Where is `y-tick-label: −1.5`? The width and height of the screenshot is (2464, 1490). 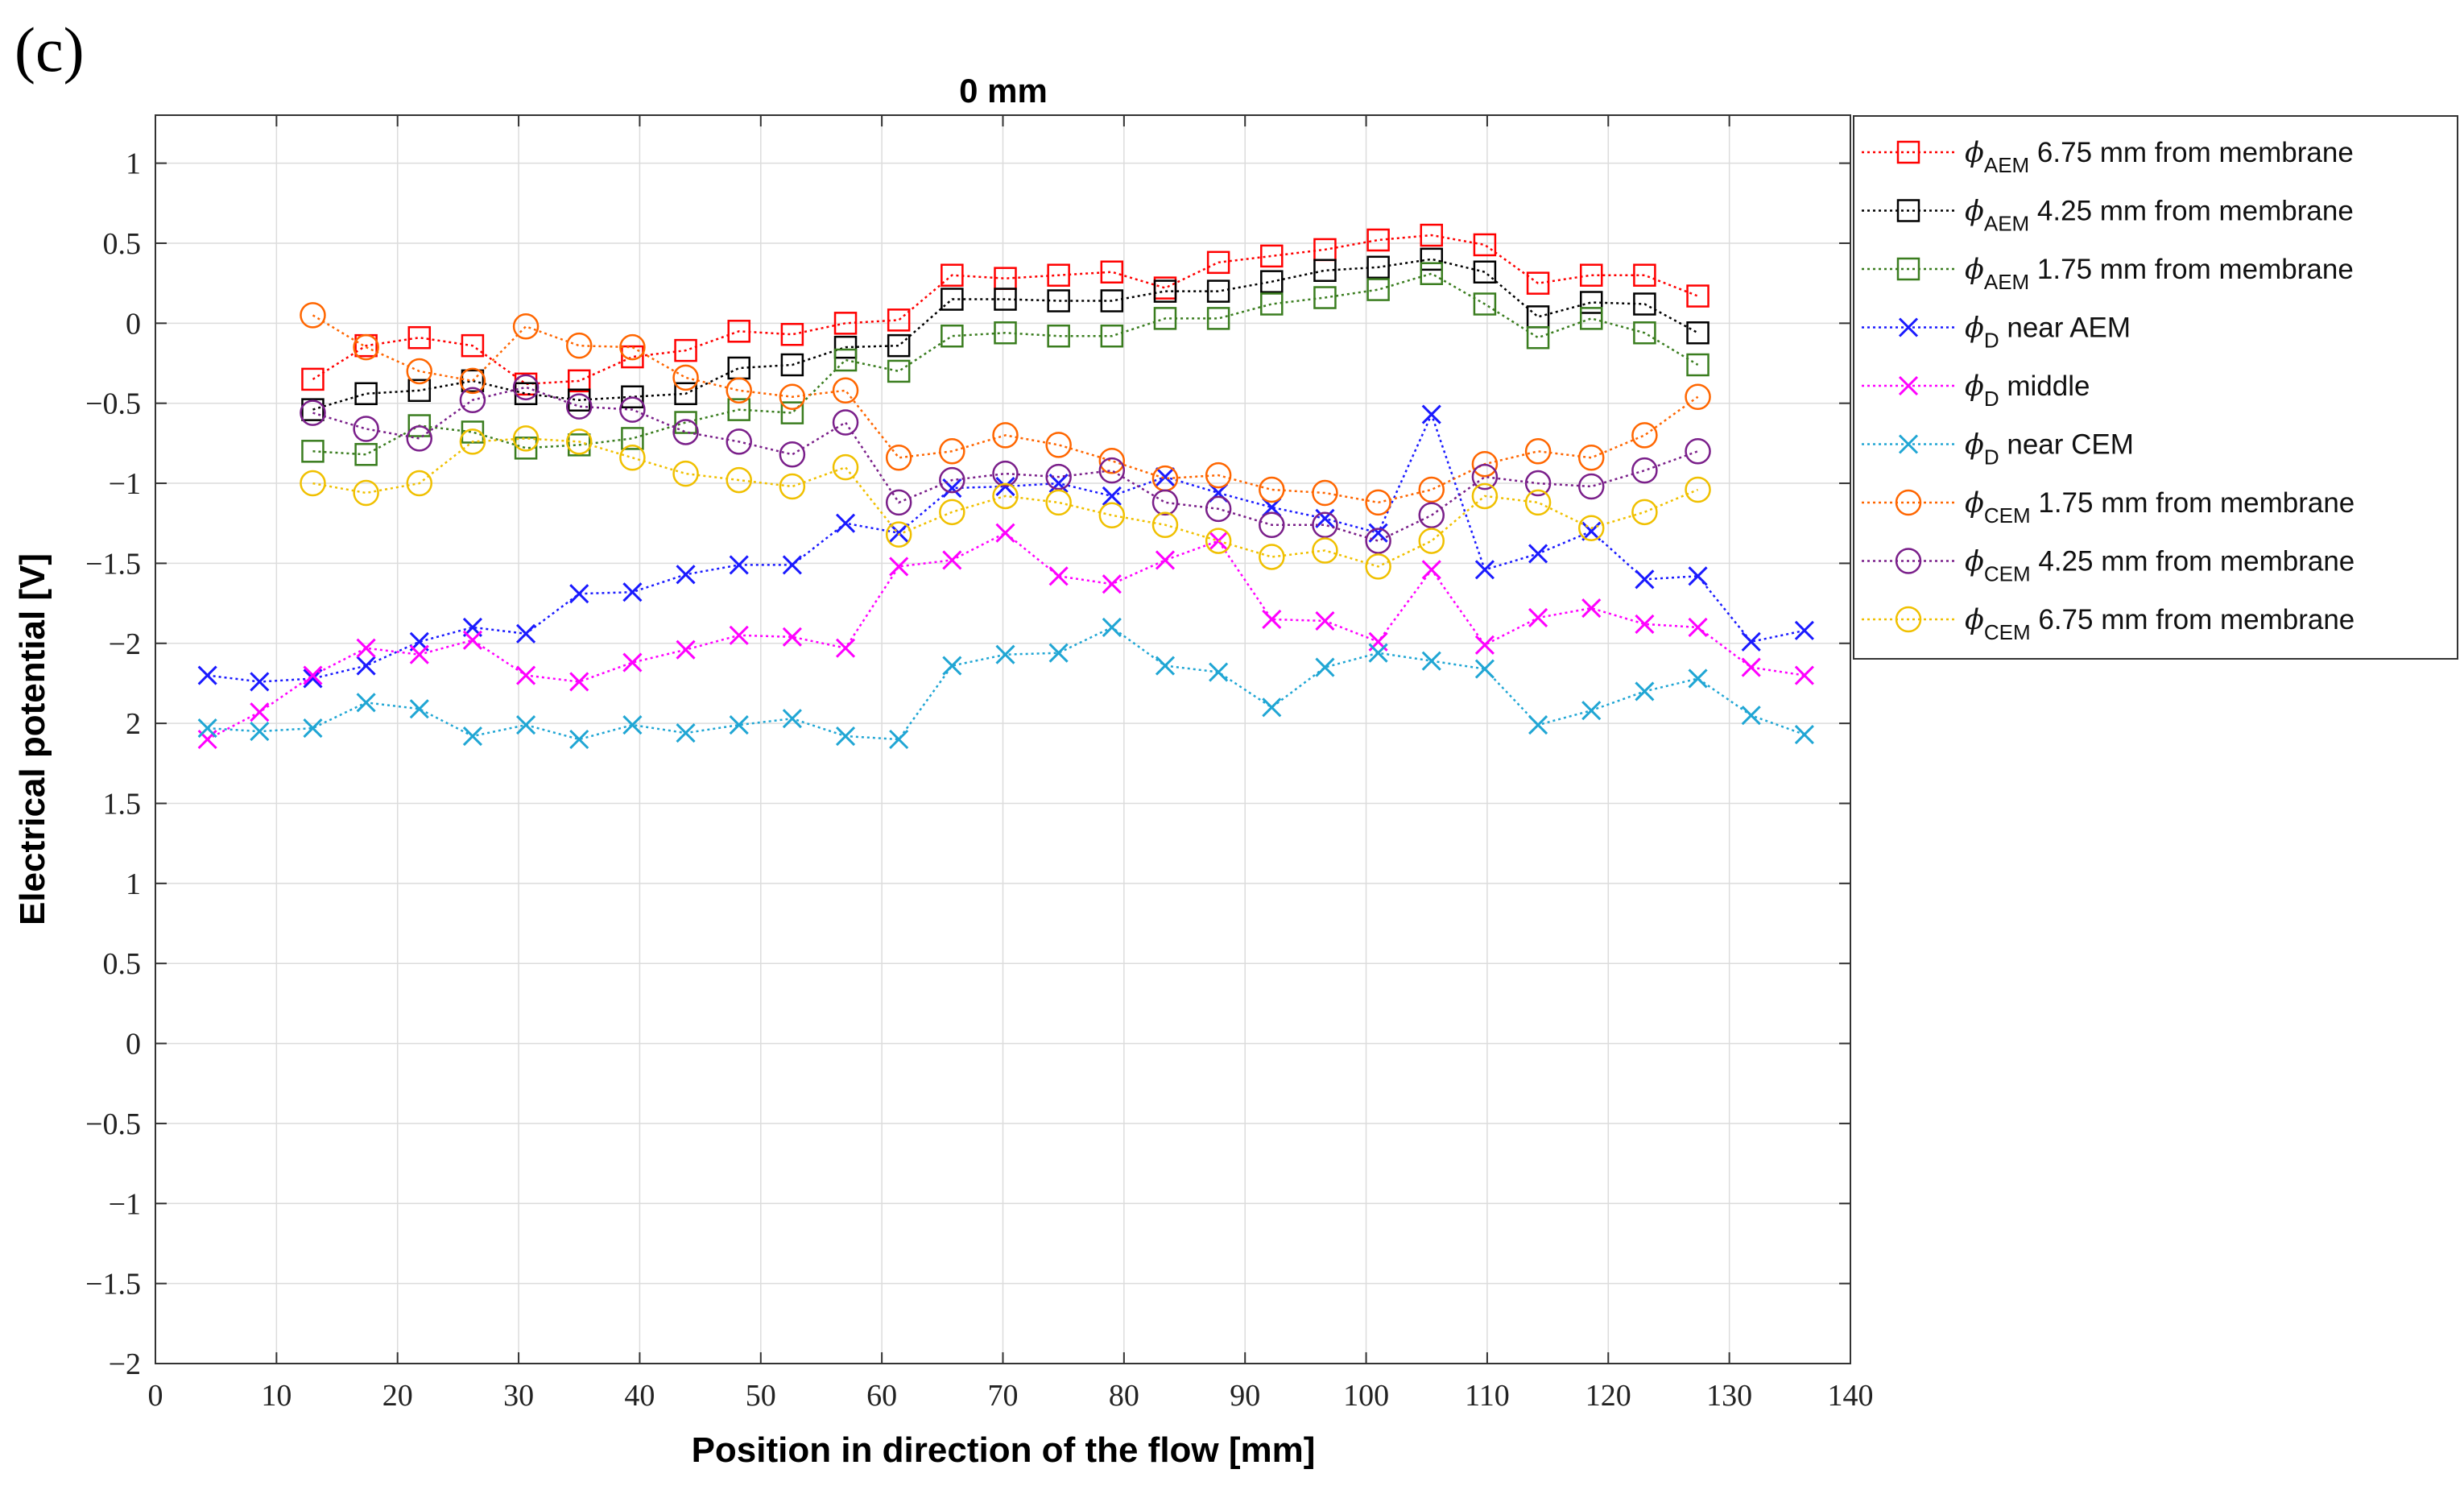 y-tick-label: −1.5 is located at coordinates (113, 564).